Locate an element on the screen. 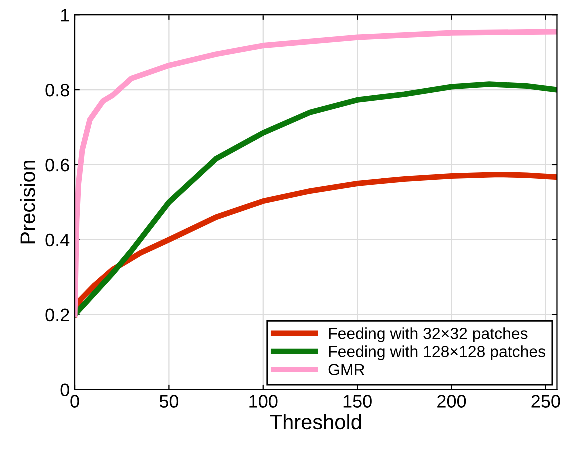  x-tick-label: 0 is located at coordinates (75, 401).